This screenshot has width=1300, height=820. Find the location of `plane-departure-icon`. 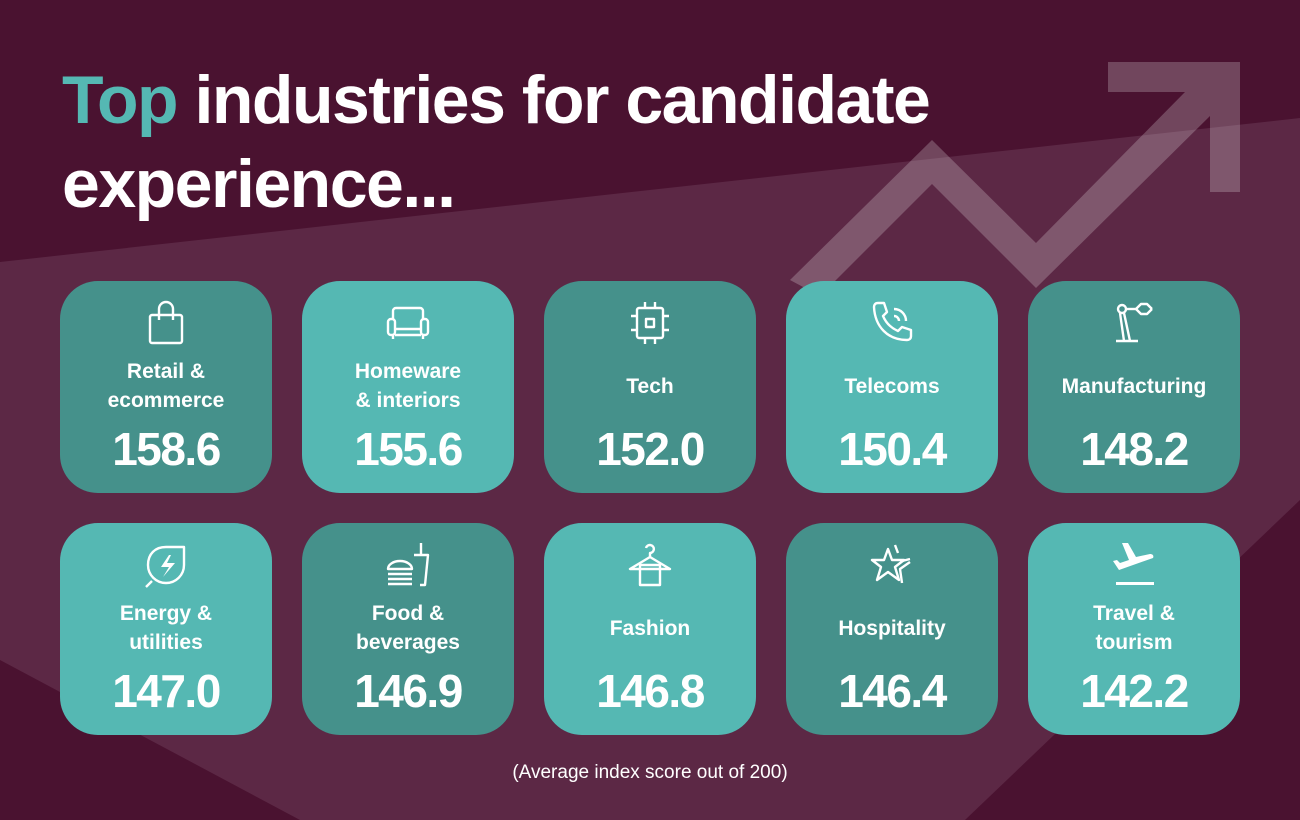

plane-departure-icon is located at coordinates (1134, 565).